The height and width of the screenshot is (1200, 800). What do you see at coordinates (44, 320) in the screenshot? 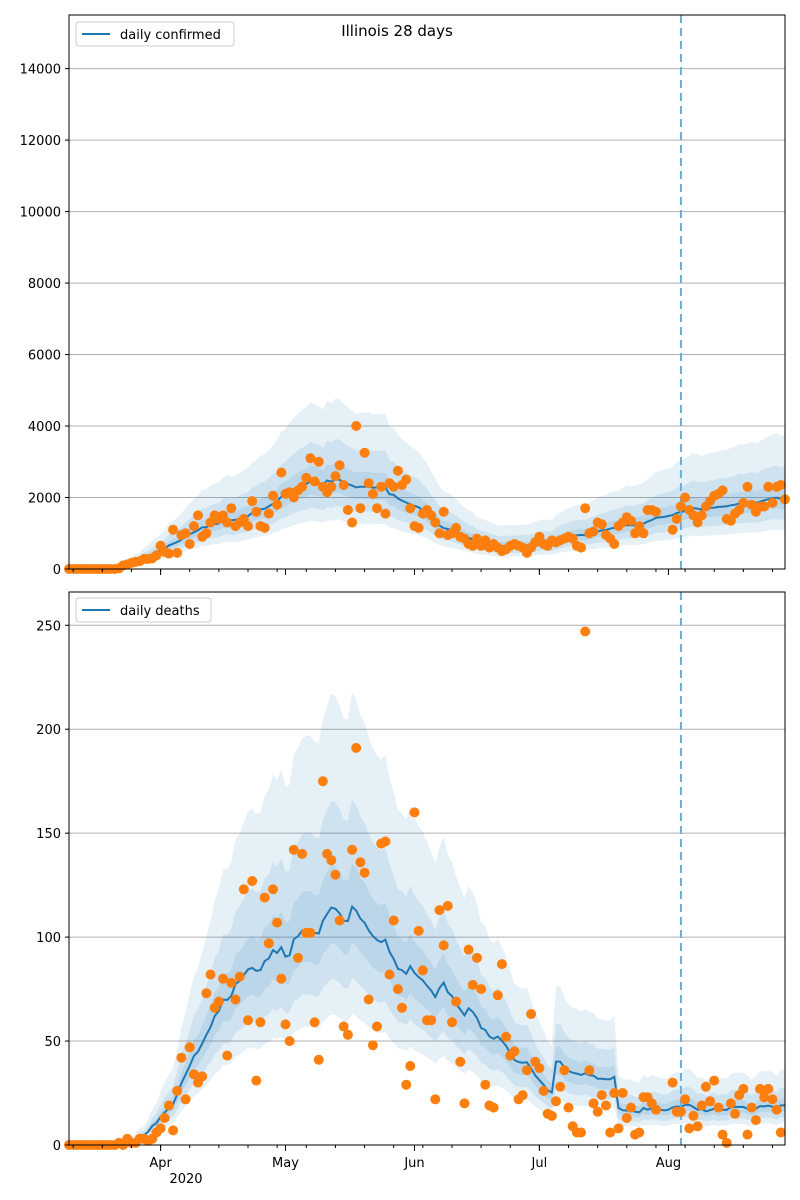
I see `confirmed-y-axis: 0 2000 4000 6000 8000 10000 12000 14000` at bounding box center [44, 320].